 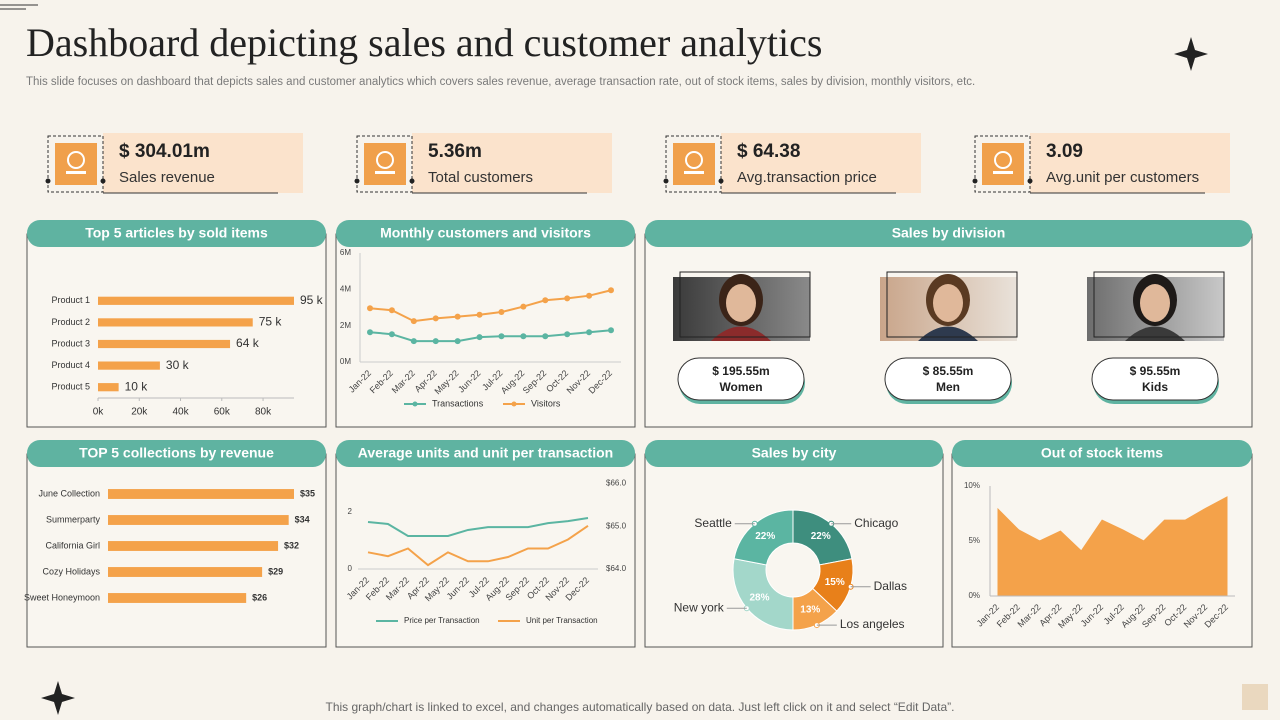 What do you see at coordinates (974, 540) in the screenshot?
I see `y-tick-label: 5%` at bounding box center [974, 540].